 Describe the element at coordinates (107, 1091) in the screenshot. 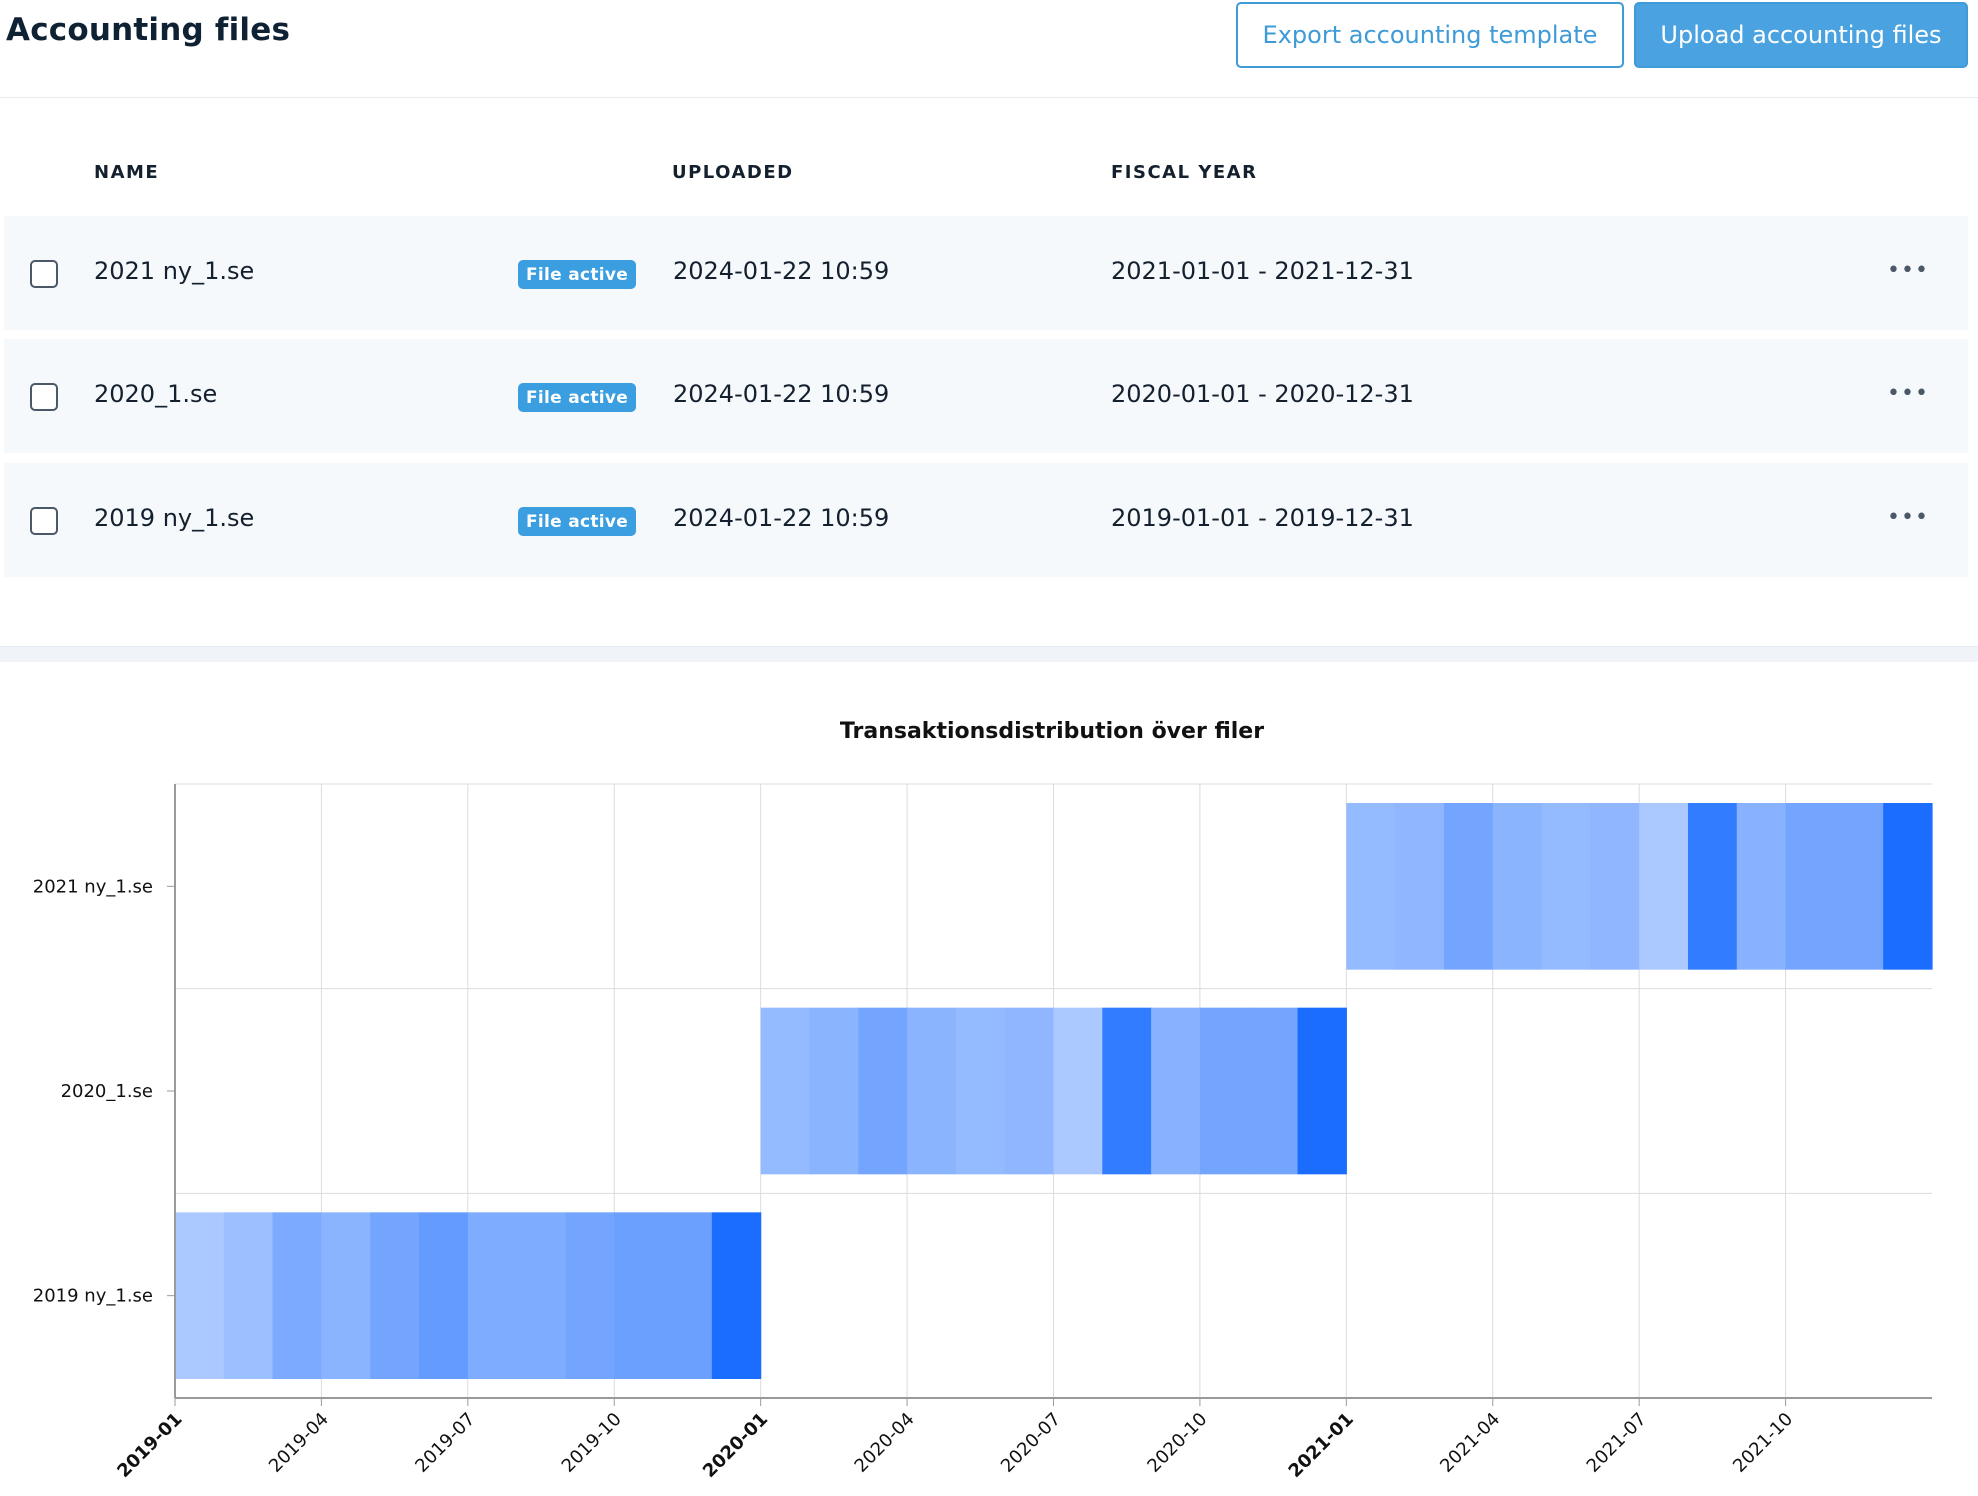

I see `y-tick-label: 2020_1.se` at that location.